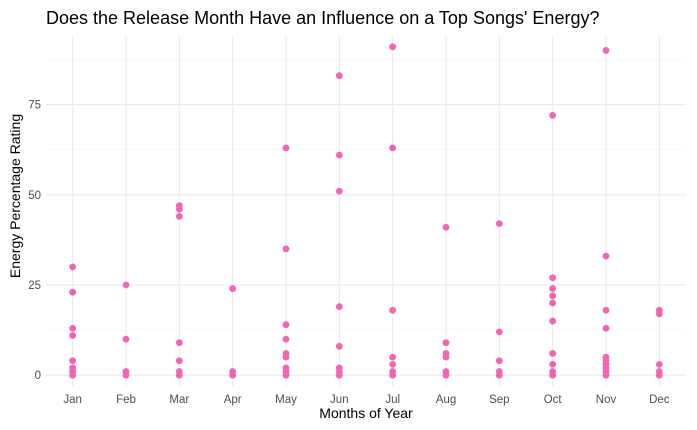 The height and width of the screenshot is (430, 697). Describe the element at coordinates (233, 400) in the screenshot. I see `x-tick-label: Apr` at that location.